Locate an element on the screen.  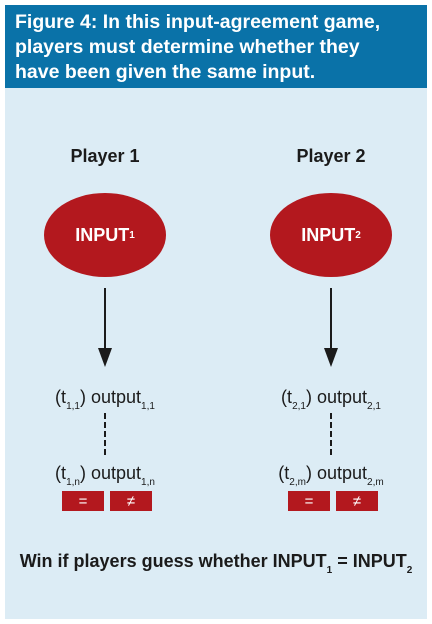
player-1-input-node: INPUT 1 is located at coordinates (105, 235).